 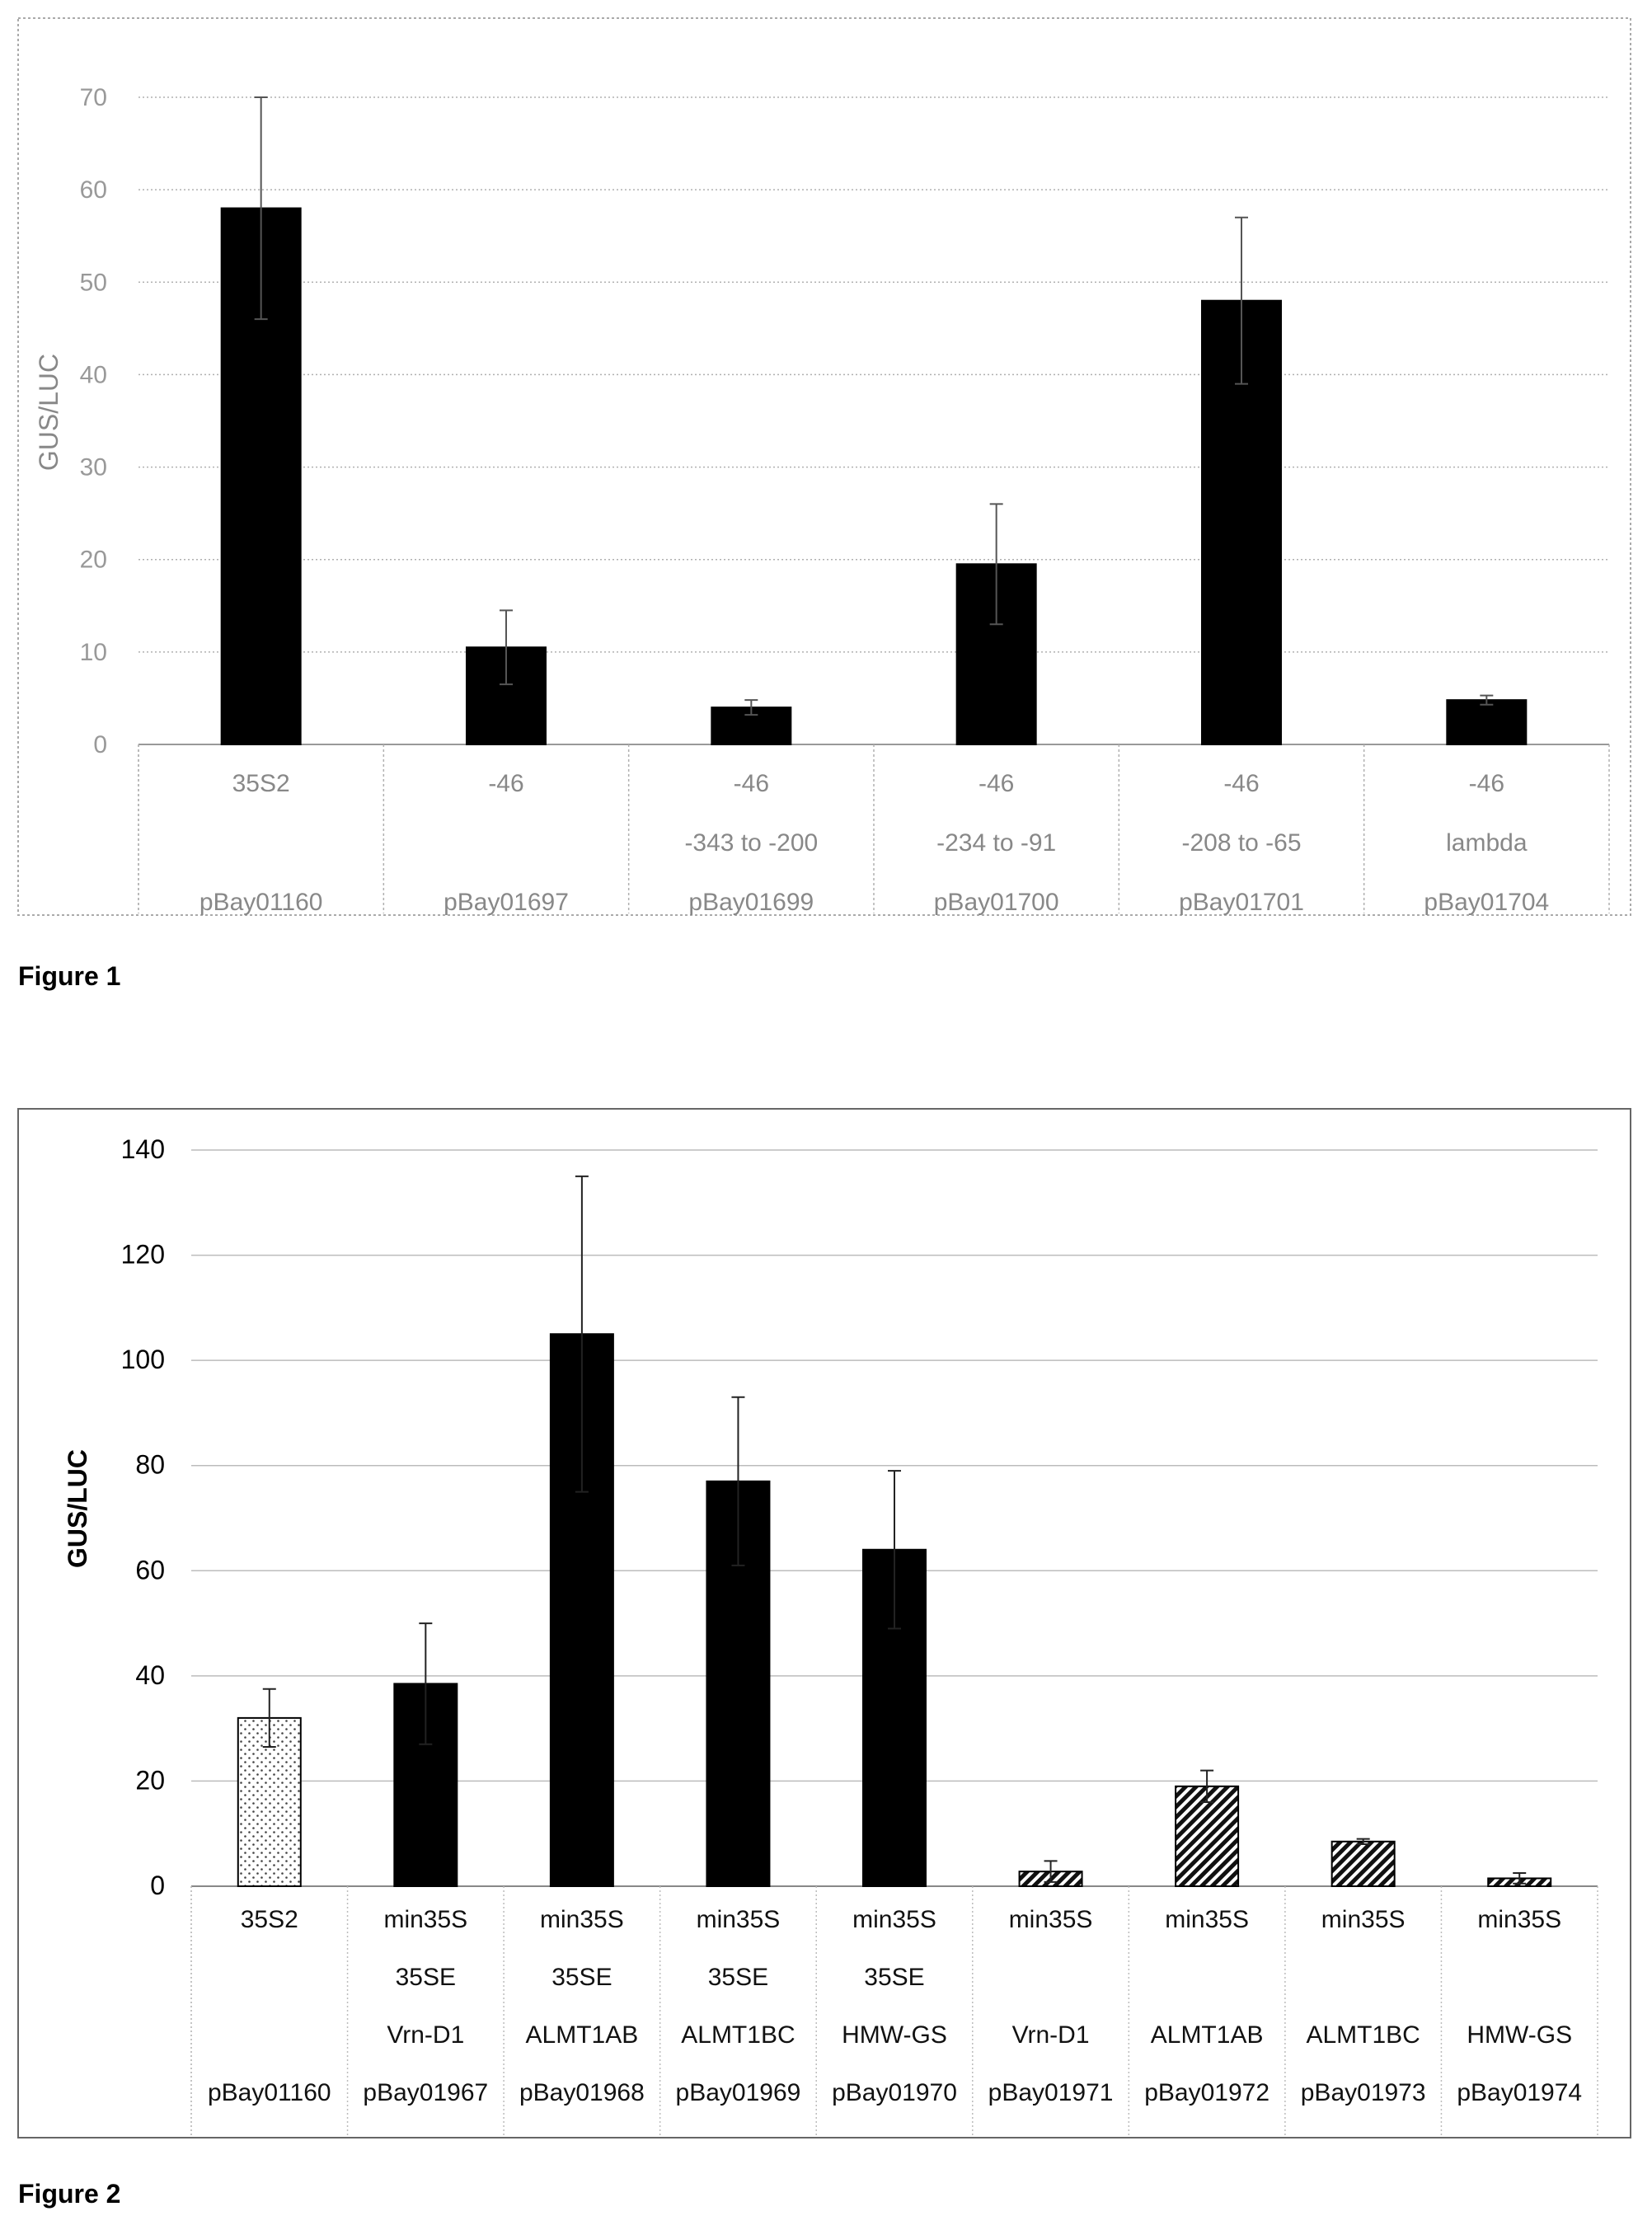 I want to click on chart-1-y-tick-labels: 0 10 20 30 40 50 60 70, so click(x=94, y=421).